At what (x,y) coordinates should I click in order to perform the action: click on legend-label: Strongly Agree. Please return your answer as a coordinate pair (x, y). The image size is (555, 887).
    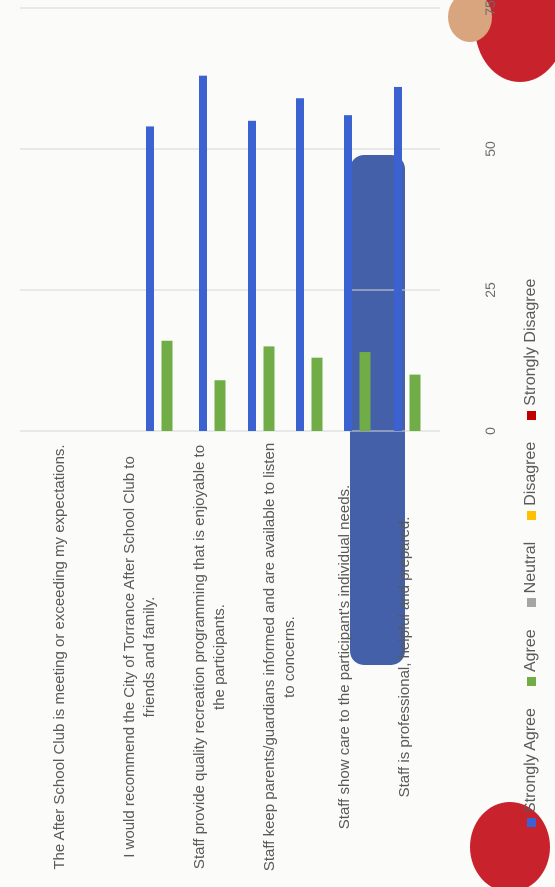
    Looking at the image, I should click on (530, 760).